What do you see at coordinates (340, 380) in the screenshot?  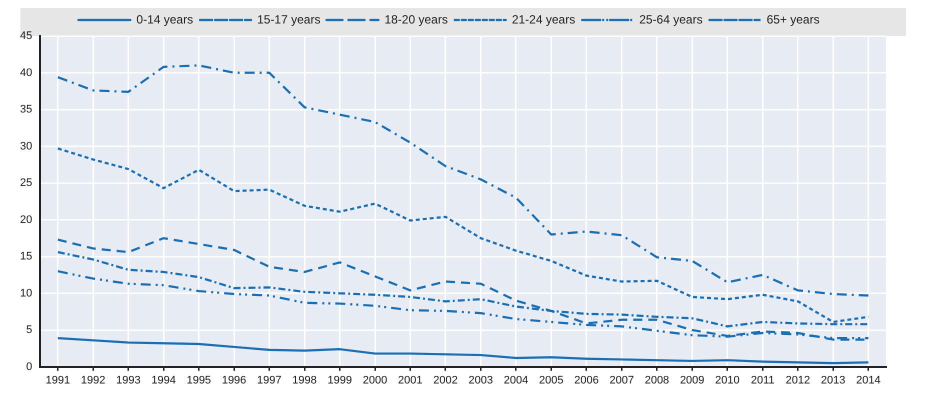 I see `x-tick-label: 1999` at bounding box center [340, 380].